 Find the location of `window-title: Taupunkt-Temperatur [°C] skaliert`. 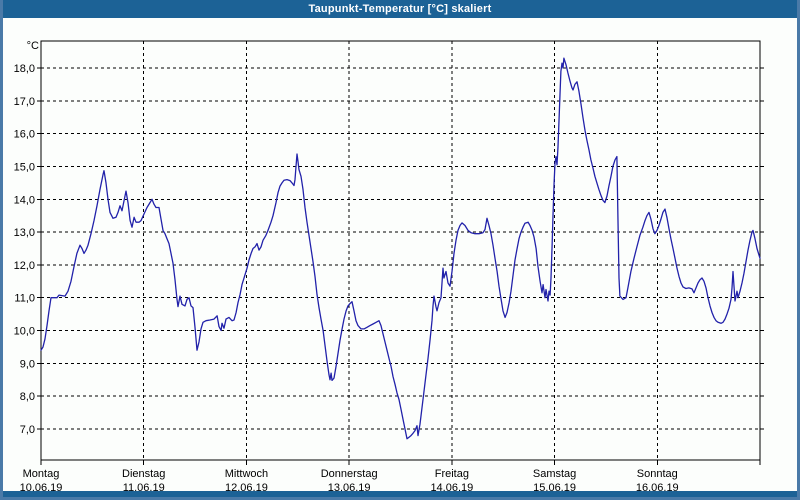

window-title: Taupunkt-Temperatur [°C] skaliert is located at coordinates (400, 9).